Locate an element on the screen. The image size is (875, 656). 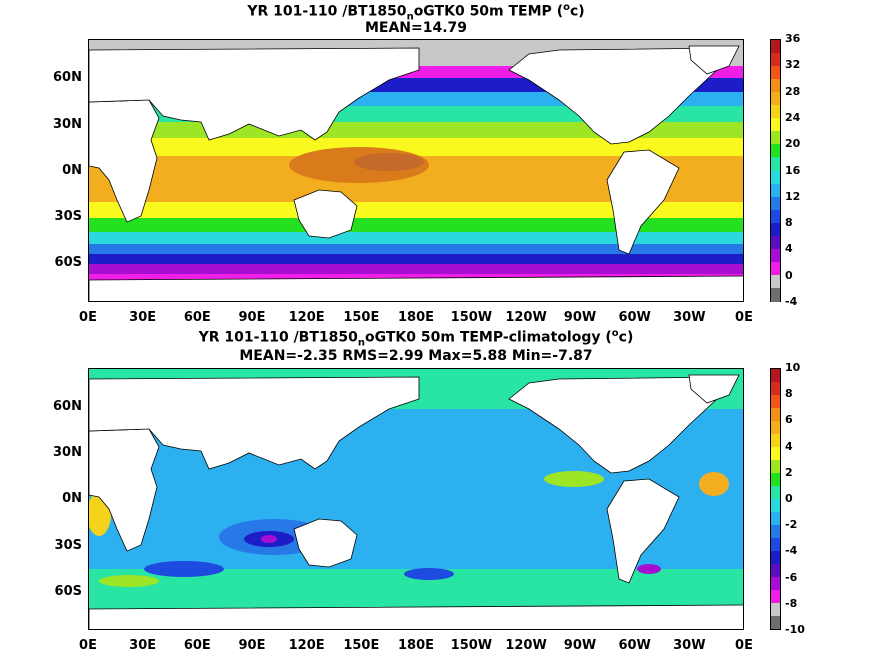
panel2-title-text-2: oGTK0 50m TEMP-climatology ( is located at coordinates (488, 337).